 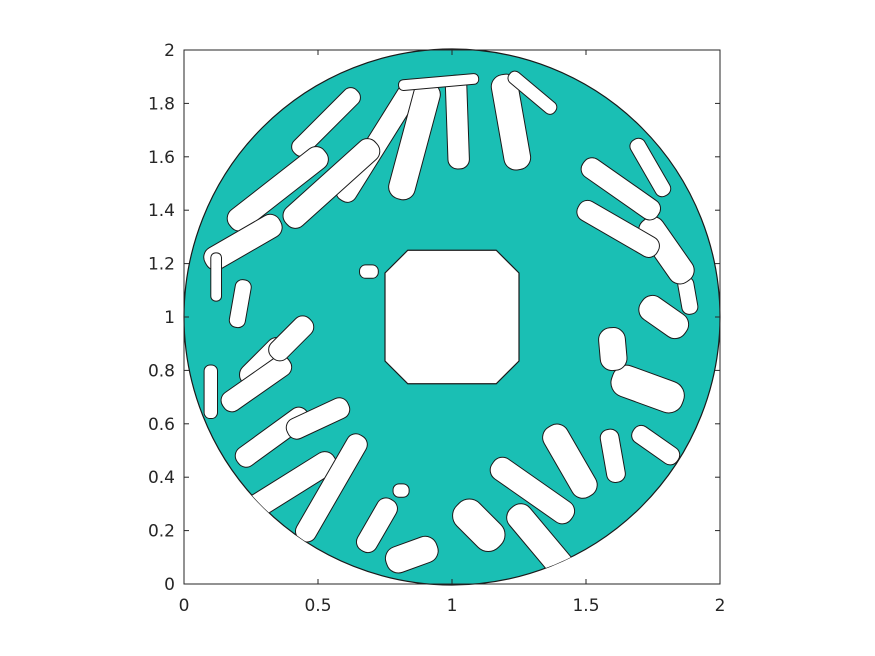 I want to click on y-tick-label: 0.8, so click(x=161, y=371).